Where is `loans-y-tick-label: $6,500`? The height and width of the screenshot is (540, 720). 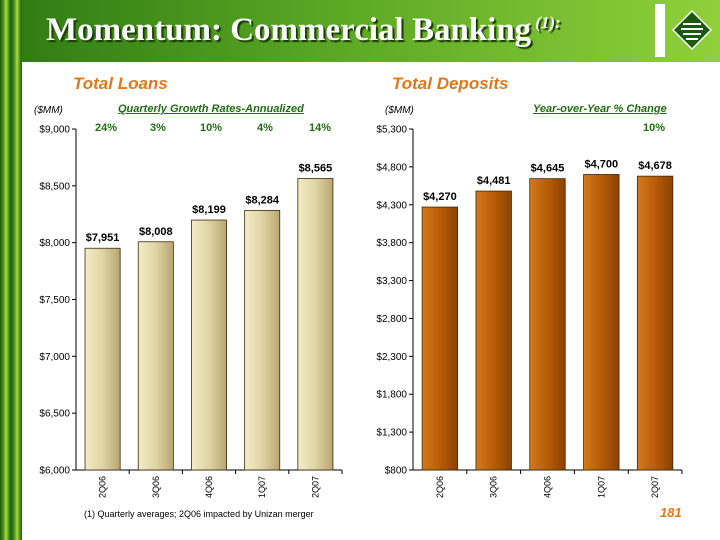
loans-y-tick-label: $6,500 is located at coordinates (54, 414).